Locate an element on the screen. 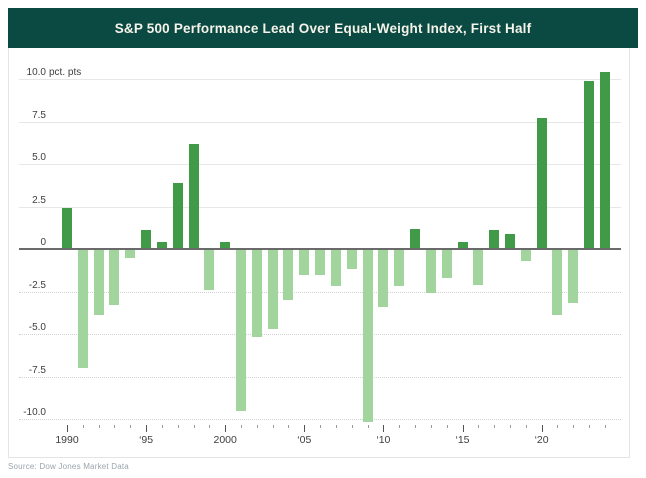  x-tick-1990 is located at coordinates (67, 428).